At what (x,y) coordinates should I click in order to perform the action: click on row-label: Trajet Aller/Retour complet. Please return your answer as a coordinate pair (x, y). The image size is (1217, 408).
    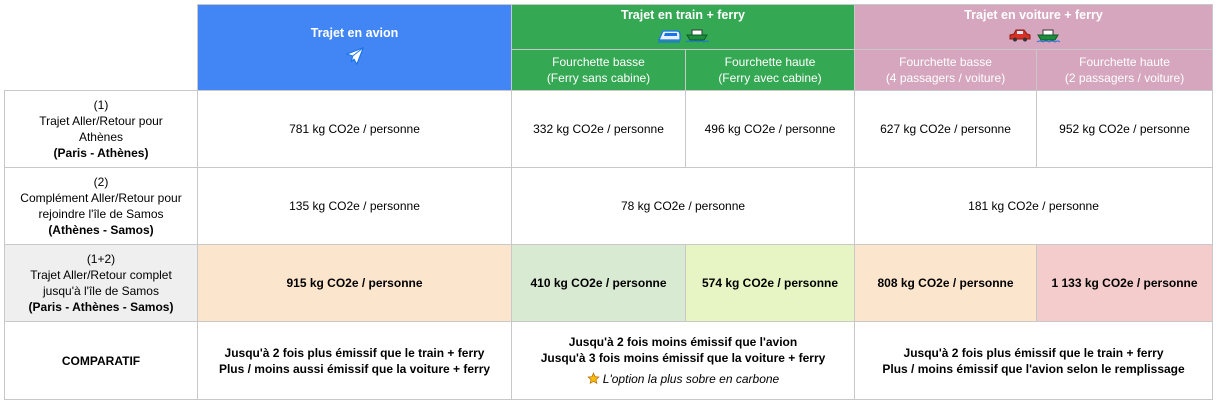
    Looking at the image, I should click on (101, 275).